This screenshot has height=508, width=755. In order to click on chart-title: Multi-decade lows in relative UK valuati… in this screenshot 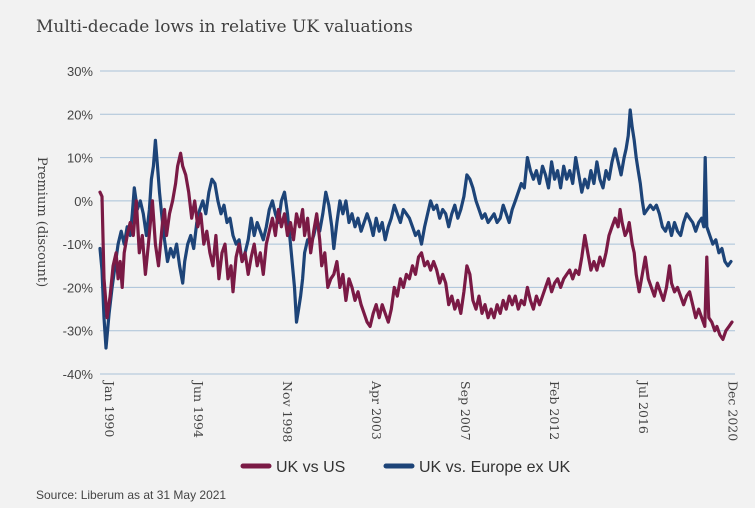, I will do `click(224, 27)`.